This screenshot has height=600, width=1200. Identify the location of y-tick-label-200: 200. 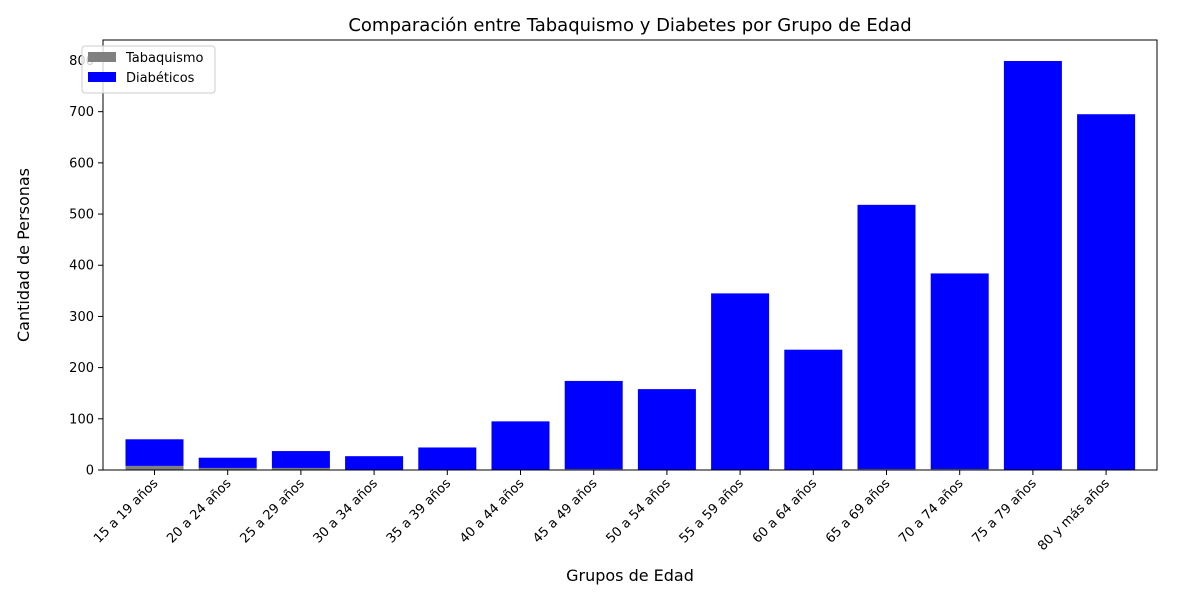
(81, 368).